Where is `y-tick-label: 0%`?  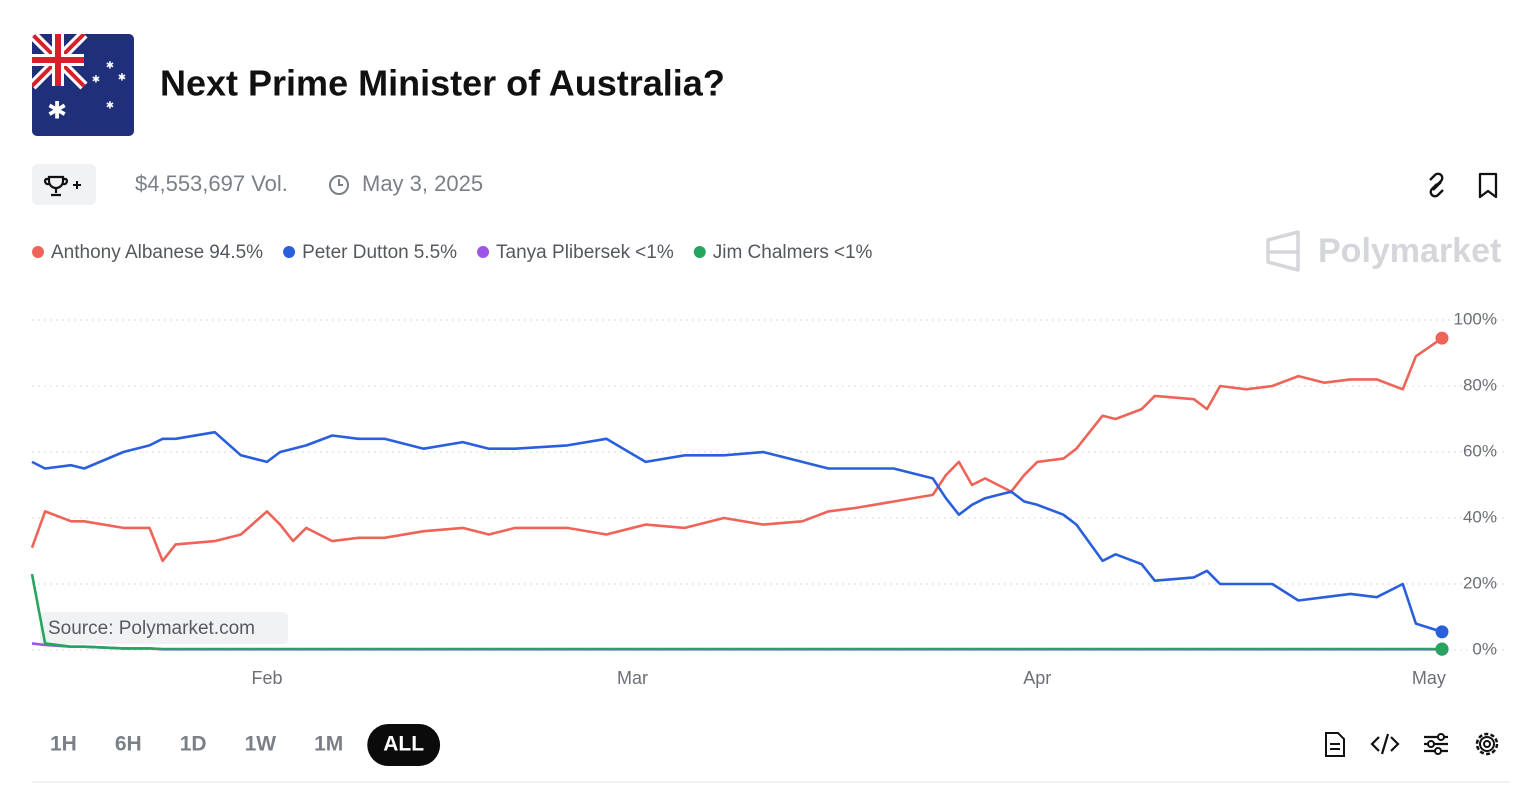 y-tick-label: 0% is located at coordinates (1484, 648).